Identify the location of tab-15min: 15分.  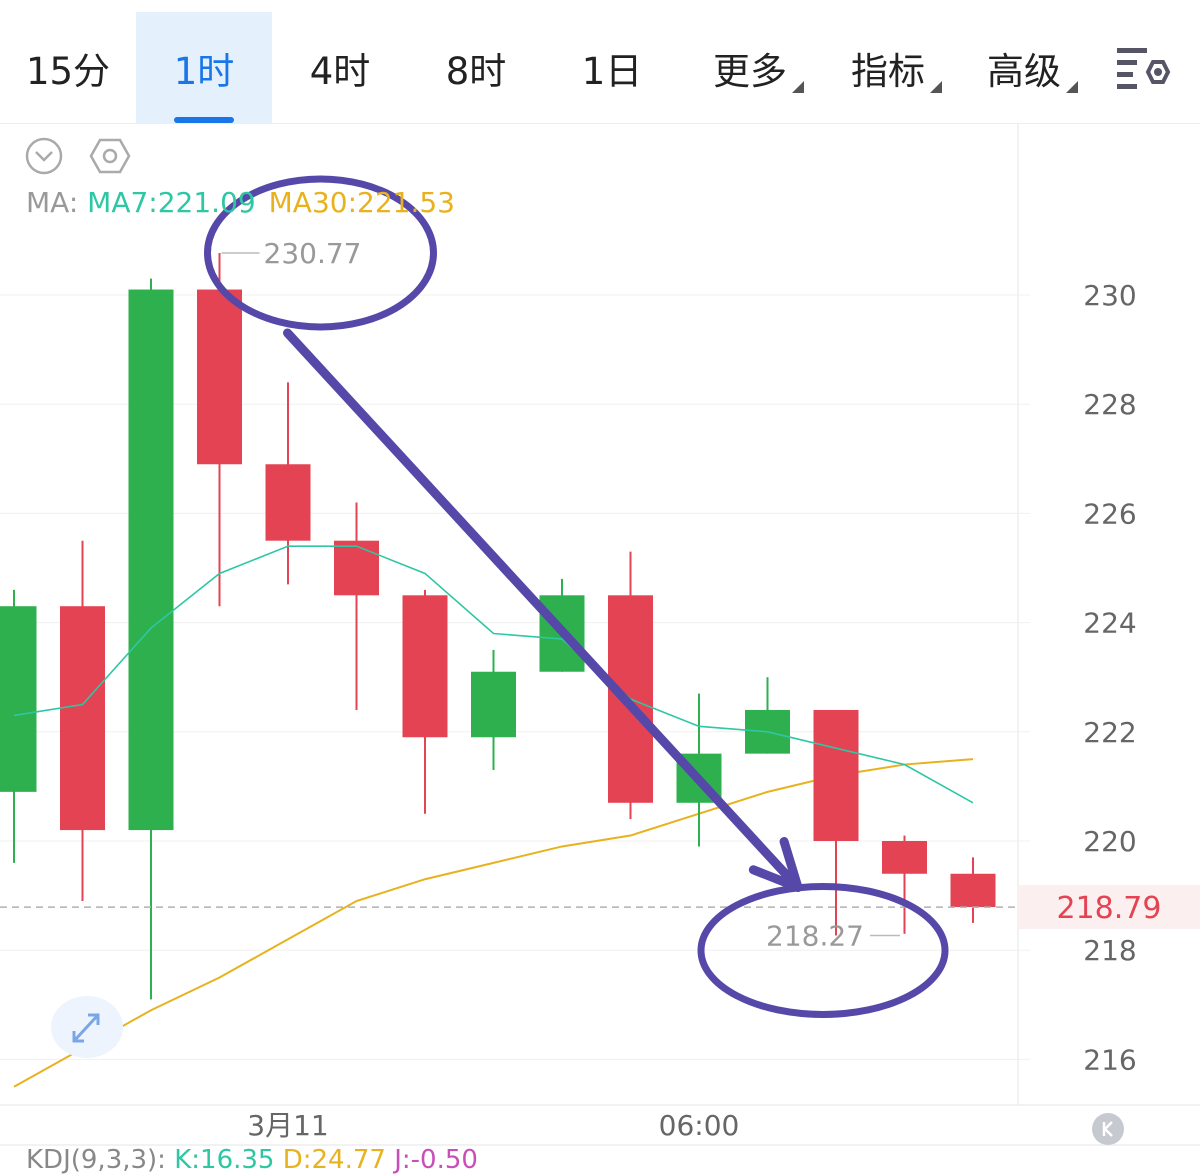
(68, 67).